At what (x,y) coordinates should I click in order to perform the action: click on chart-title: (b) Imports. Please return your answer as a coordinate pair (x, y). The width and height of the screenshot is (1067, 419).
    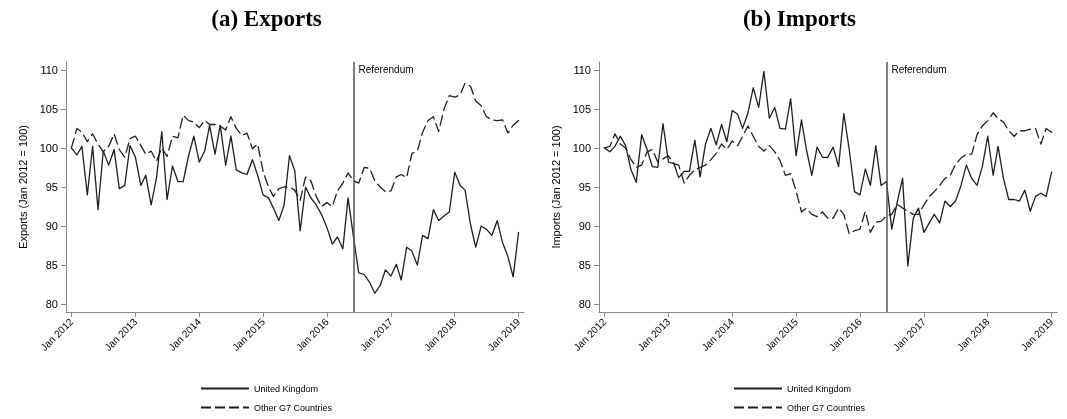
    Looking at the image, I should click on (799, 18).